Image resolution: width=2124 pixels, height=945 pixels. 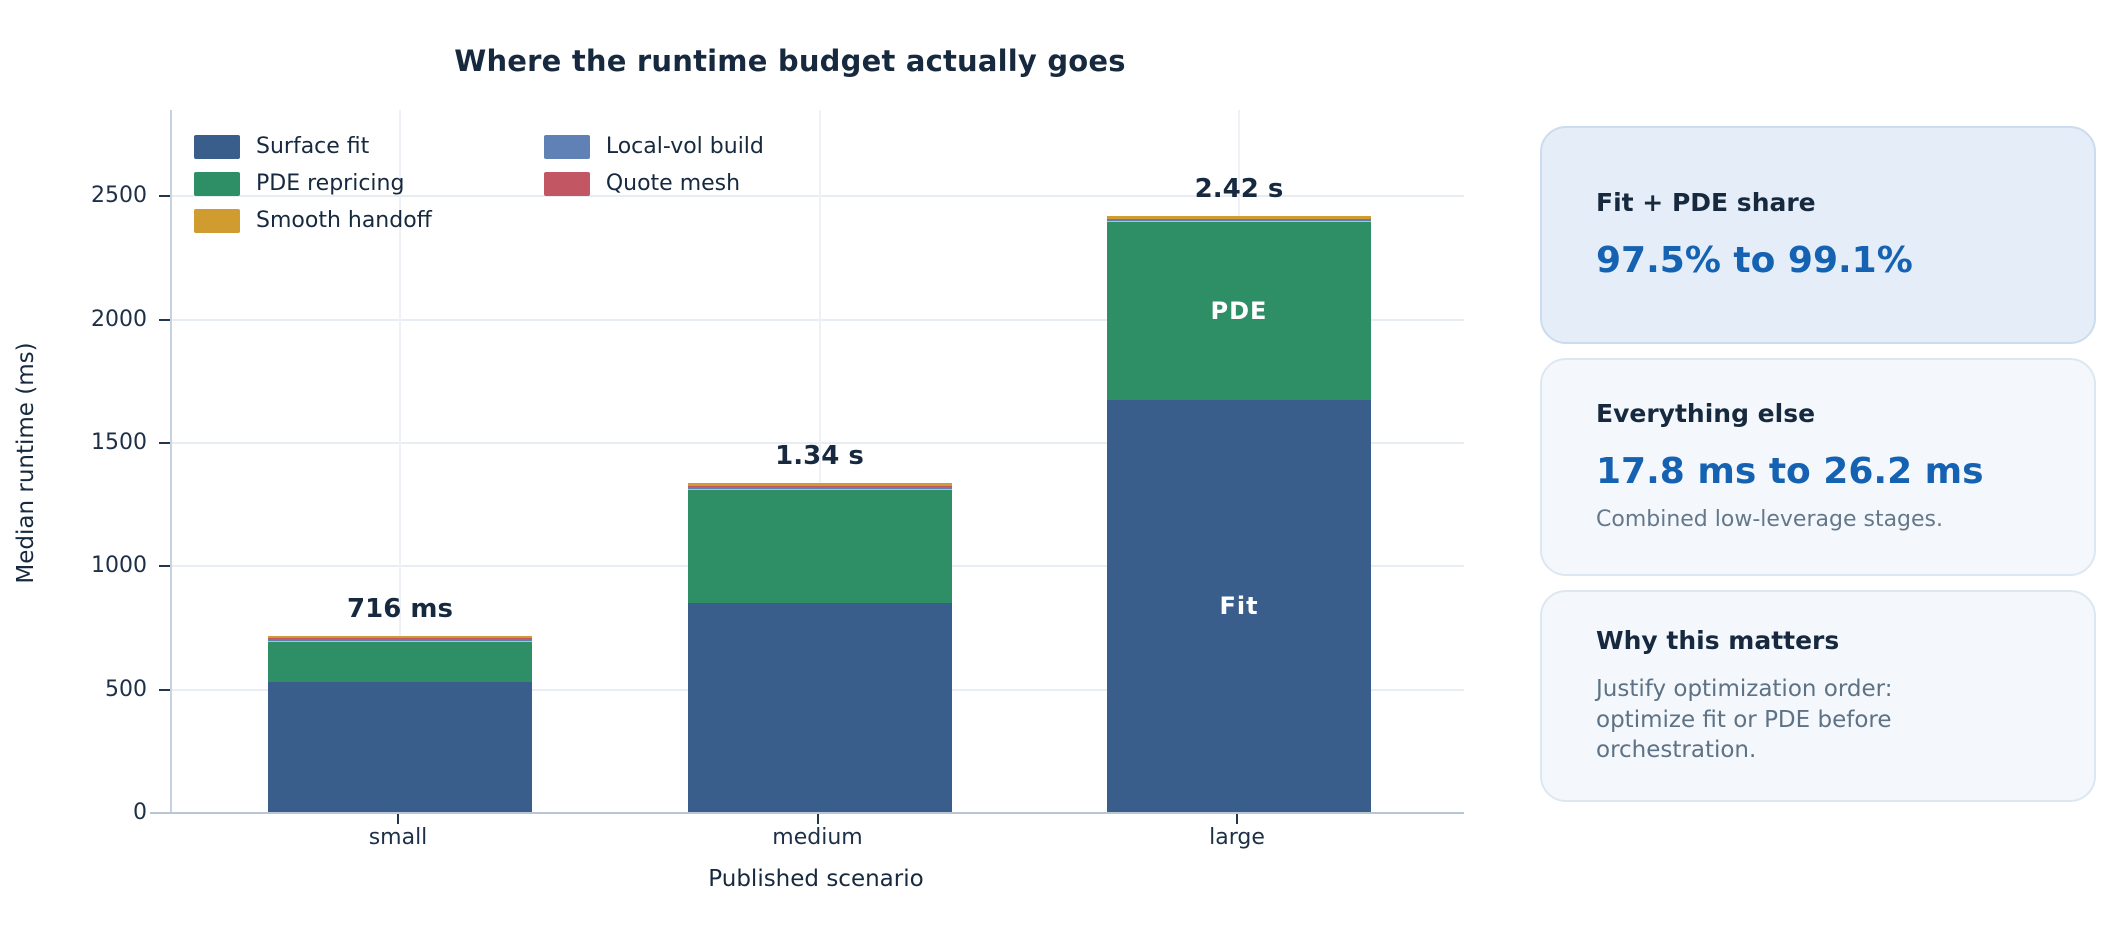 I want to click on bar-annotation-pde: PDE, so click(x=1239, y=310).